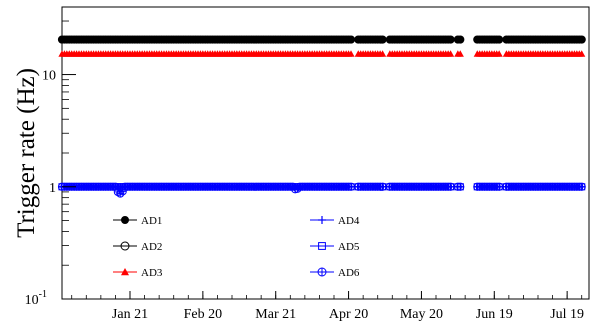  Describe the element at coordinates (236, 247) in the screenshot. I see `legend: AD1 AD2 AD3 AD4 AD5 AD6` at that location.